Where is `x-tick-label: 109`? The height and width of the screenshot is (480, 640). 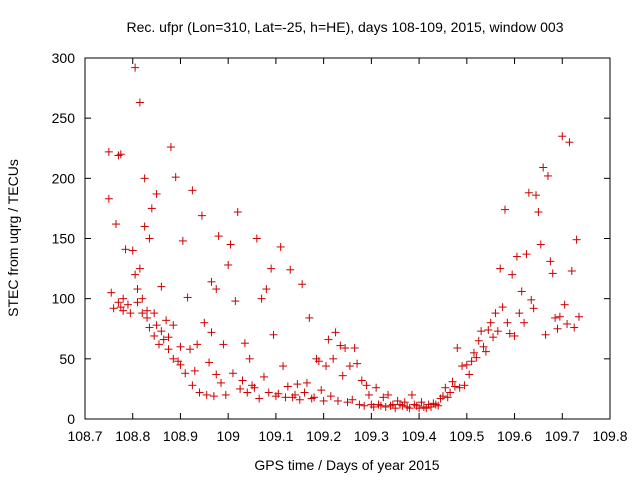
x-tick-label: 109 is located at coordinates (229, 436).